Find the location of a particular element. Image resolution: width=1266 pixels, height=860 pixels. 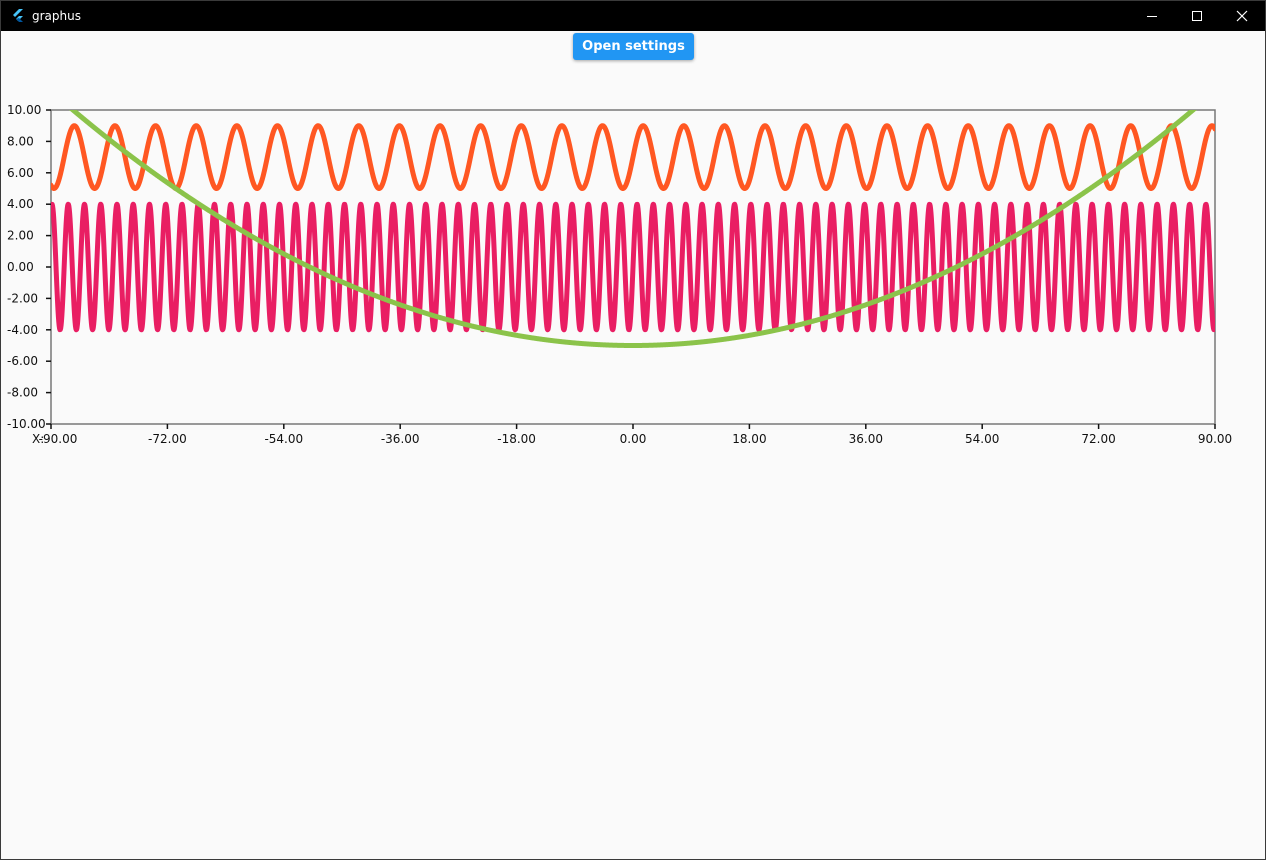

x-tick-label: -18.00 is located at coordinates (516, 439).